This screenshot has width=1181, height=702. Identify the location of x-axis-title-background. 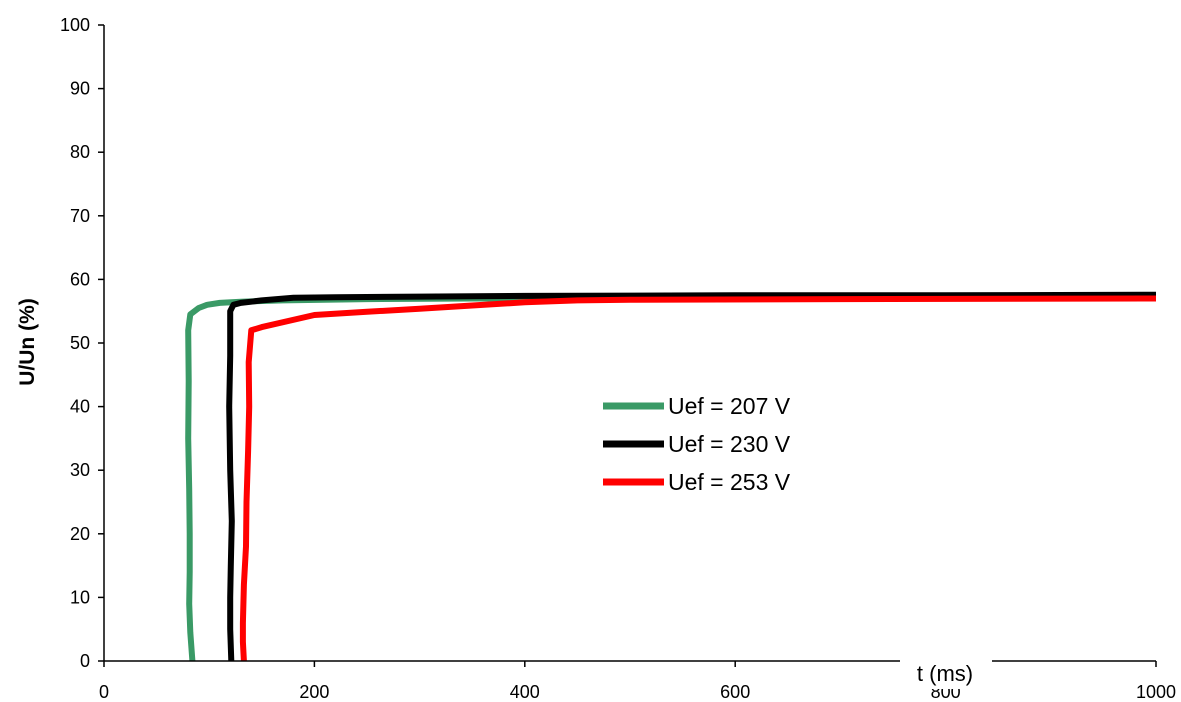
(946, 672).